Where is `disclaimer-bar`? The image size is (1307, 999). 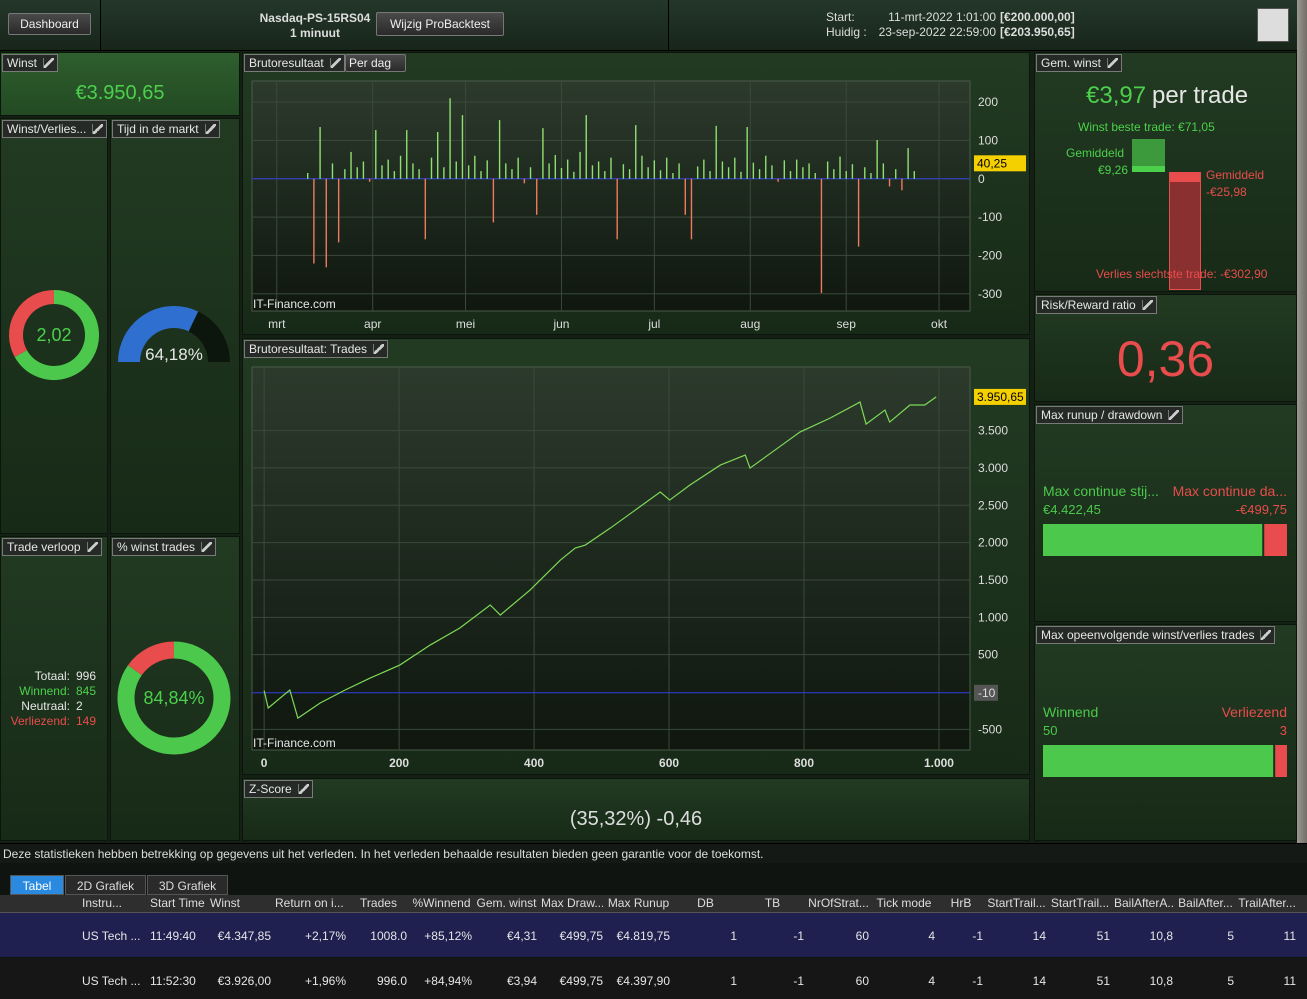
disclaimer-bar is located at coordinates (653, 853).